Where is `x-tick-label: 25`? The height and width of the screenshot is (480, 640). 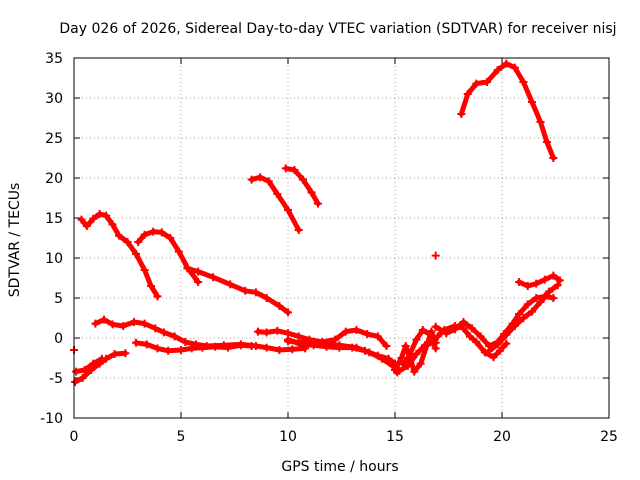 x-tick-label: 25 is located at coordinates (609, 437).